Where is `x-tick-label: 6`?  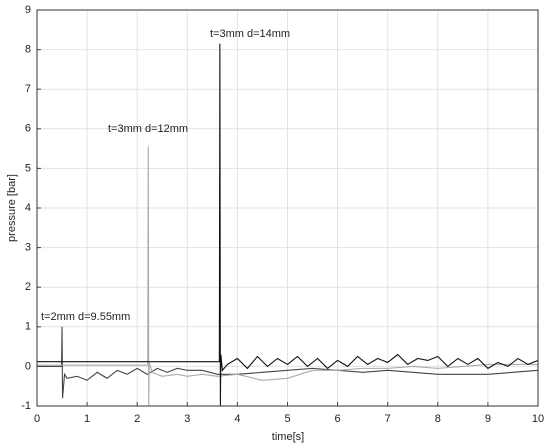
x-tick-label: 6 is located at coordinates (338, 419).